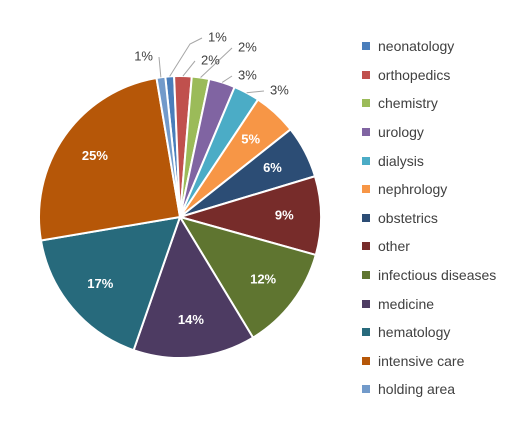  What do you see at coordinates (284, 214) in the screenshot?
I see `data-label-other: 9%` at bounding box center [284, 214].